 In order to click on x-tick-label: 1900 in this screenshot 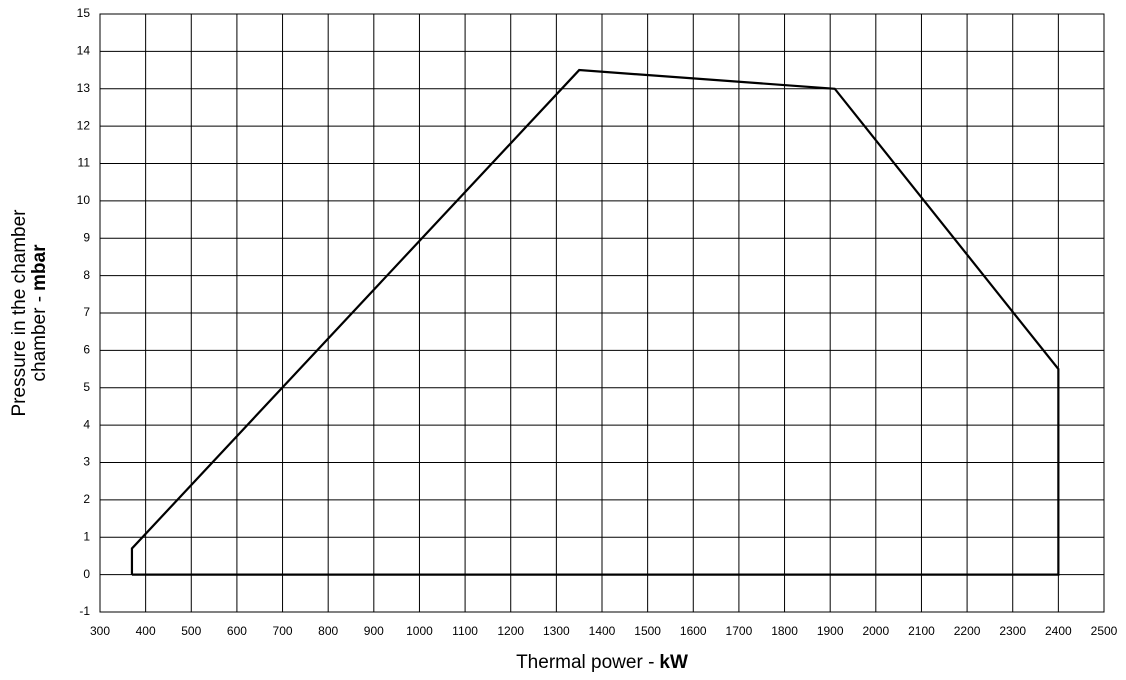, I will do `click(830, 631)`.